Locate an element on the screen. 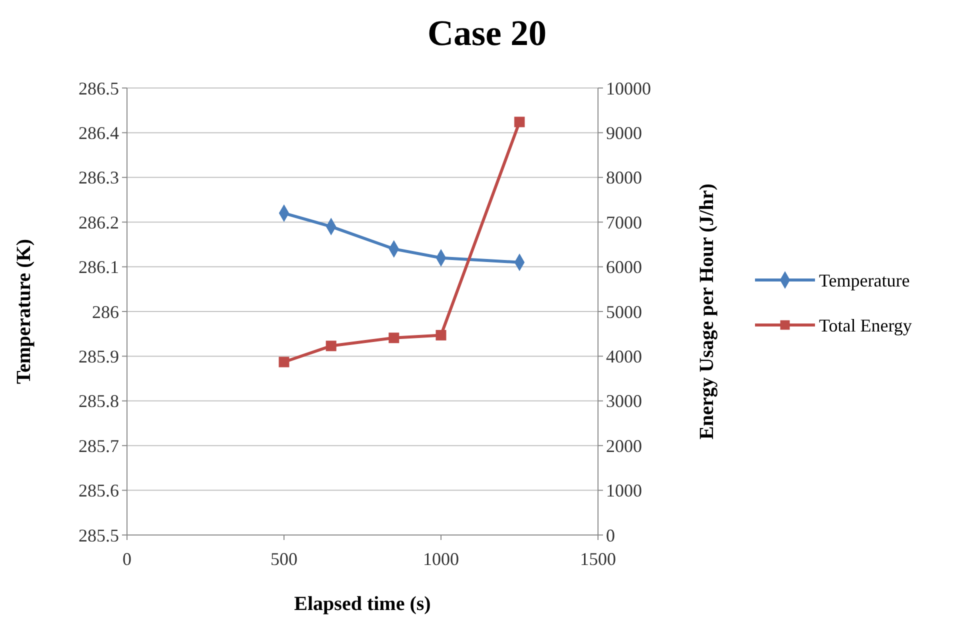 Image resolution: width=969 pixels, height=618 pixels. y-tick-label: 285.9 is located at coordinates (98, 356).